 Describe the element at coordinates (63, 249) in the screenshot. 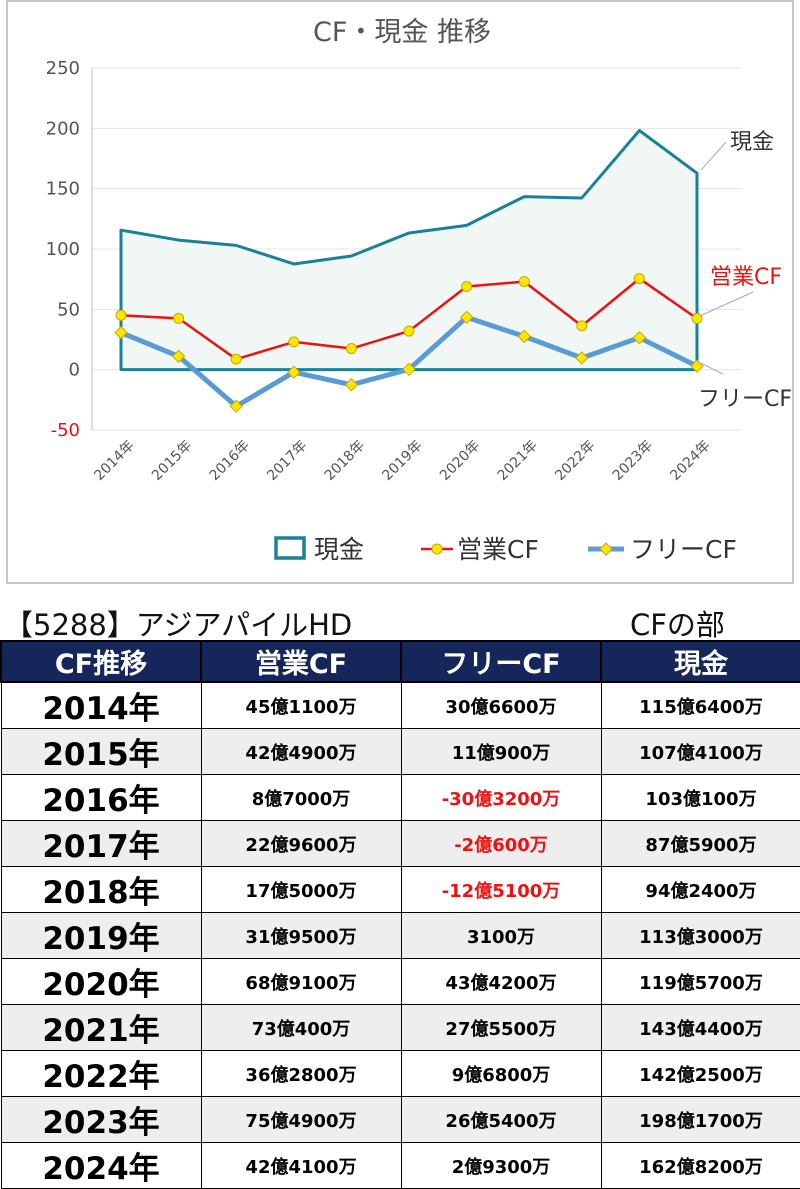

I see `y-tick-label: 100` at that location.